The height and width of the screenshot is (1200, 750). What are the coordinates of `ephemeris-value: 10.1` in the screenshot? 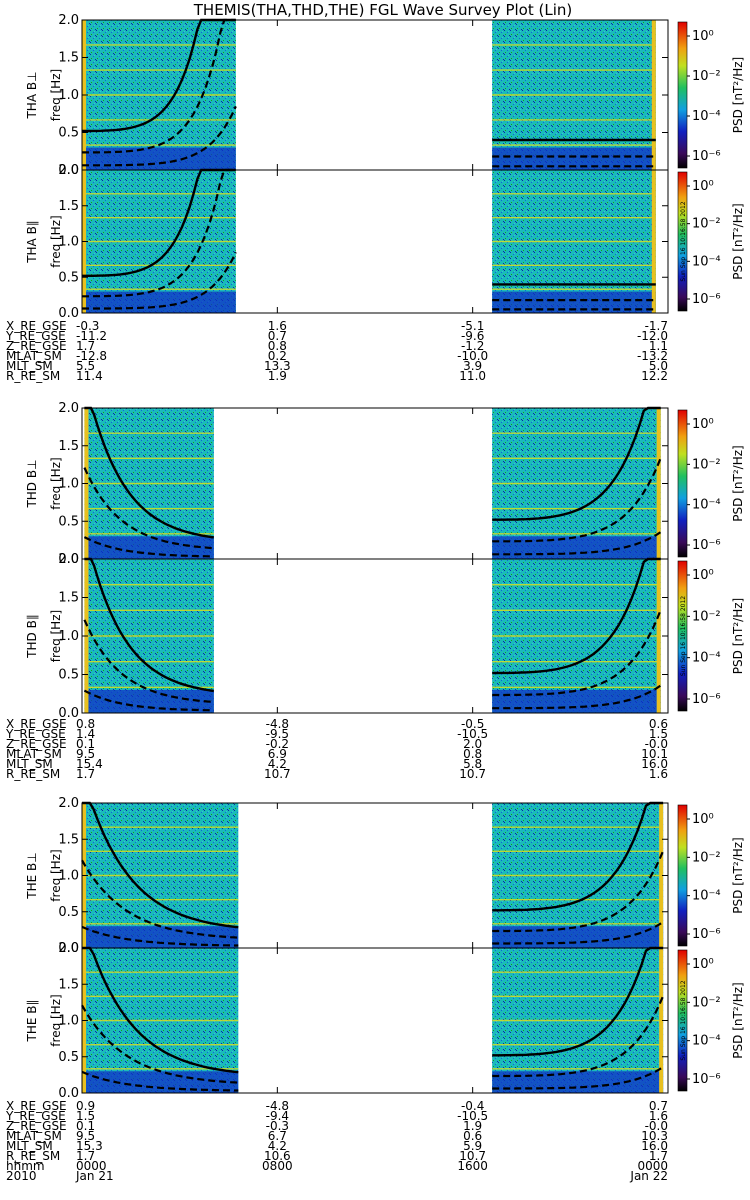 It's located at (654, 754).